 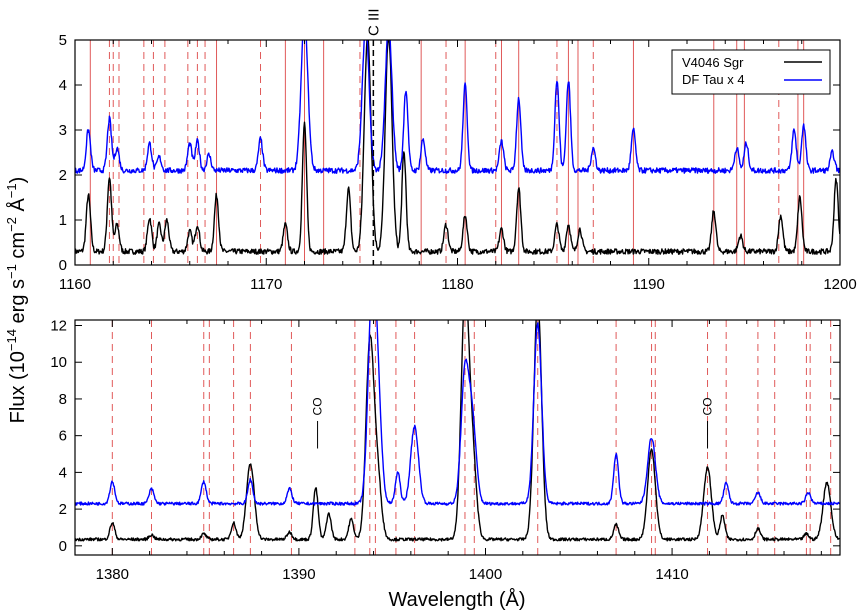 What do you see at coordinates (839, 284) in the screenshot?
I see `x-tick-label: 1200` at bounding box center [839, 284].